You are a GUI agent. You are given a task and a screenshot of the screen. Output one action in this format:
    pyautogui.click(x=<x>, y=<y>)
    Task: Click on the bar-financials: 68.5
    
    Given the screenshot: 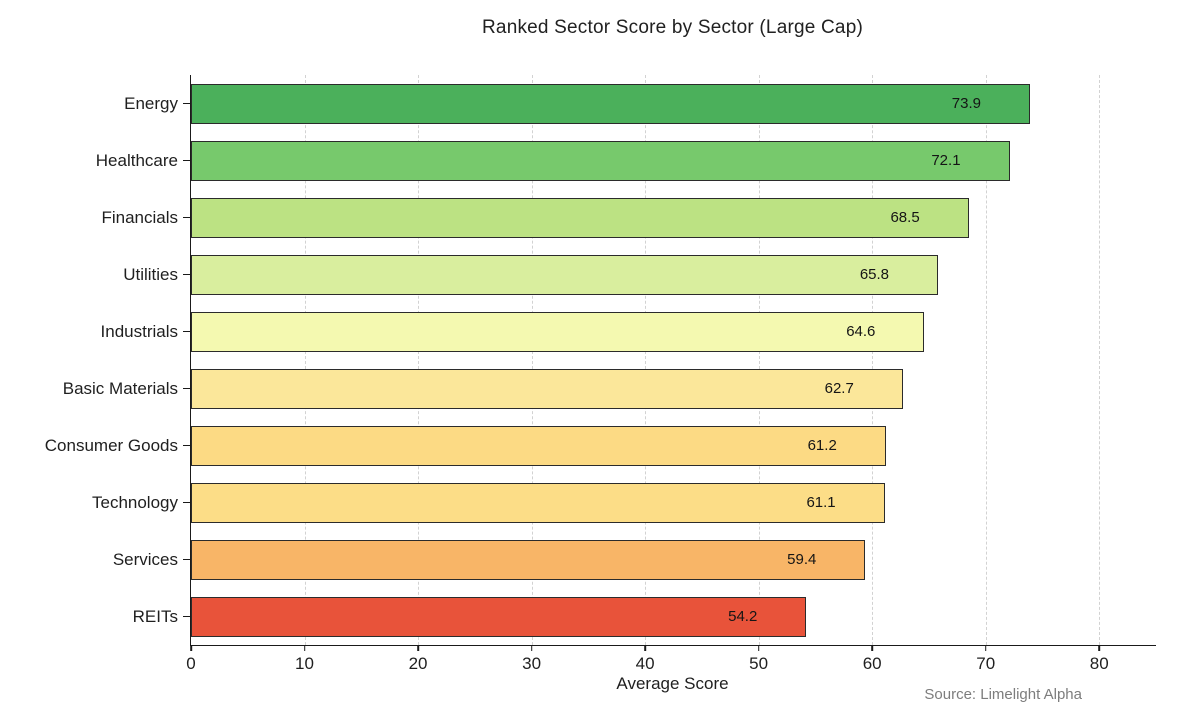 What is the action you would take?
    pyautogui.click(x=580, y=217)
    